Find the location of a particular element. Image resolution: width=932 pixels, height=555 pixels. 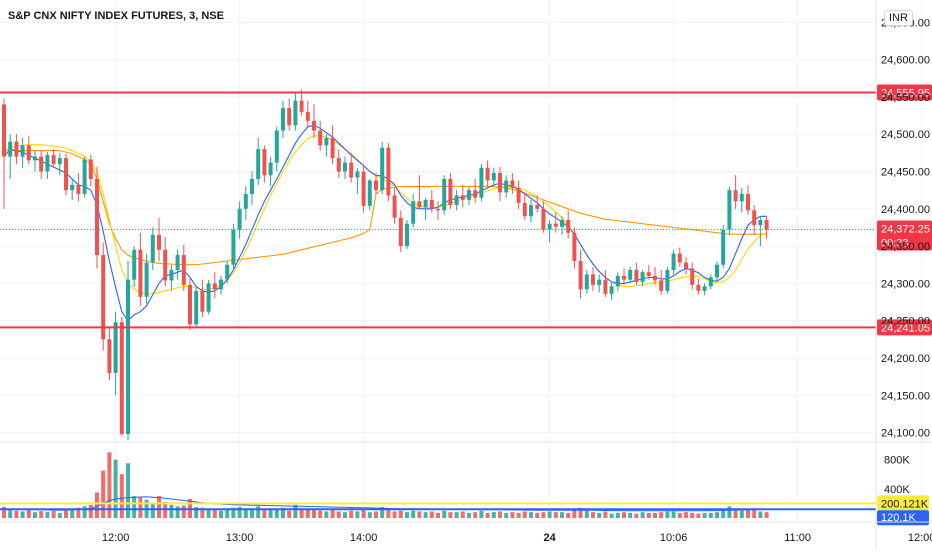

y-tick-label: 24,450.00 is located at coordinates (905, 173).